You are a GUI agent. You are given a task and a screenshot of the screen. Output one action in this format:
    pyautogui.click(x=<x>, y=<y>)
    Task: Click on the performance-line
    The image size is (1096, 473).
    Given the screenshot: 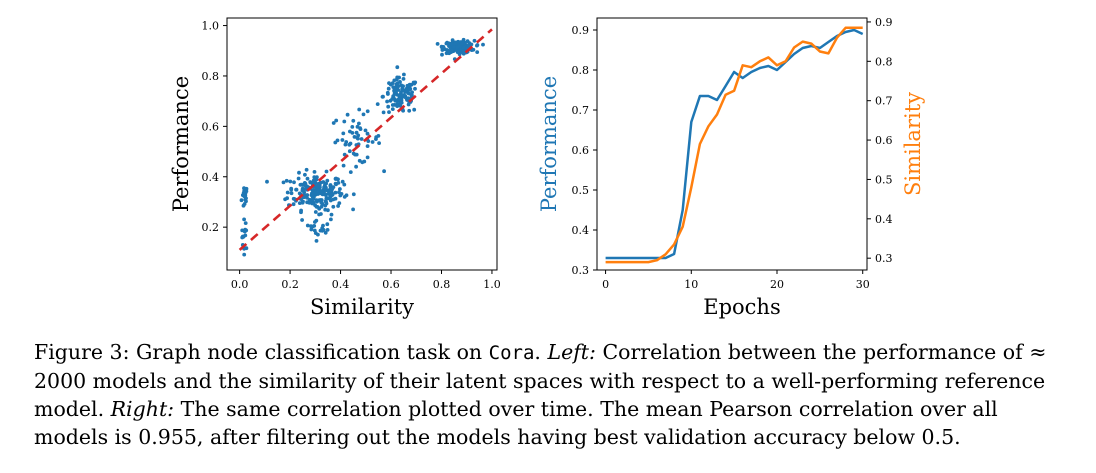 What is the action you would take?
    pyautogui.click(x=734, y=144)
    